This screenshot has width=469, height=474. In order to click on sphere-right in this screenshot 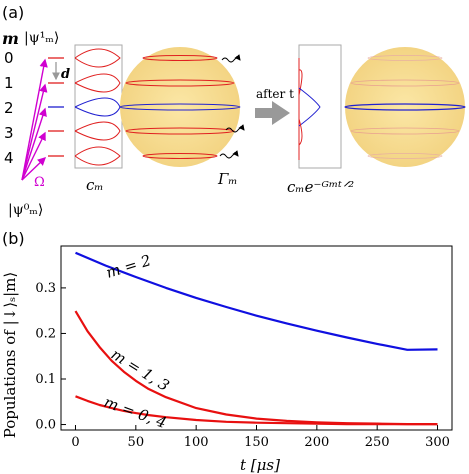, I will do `click(405, 107)`.